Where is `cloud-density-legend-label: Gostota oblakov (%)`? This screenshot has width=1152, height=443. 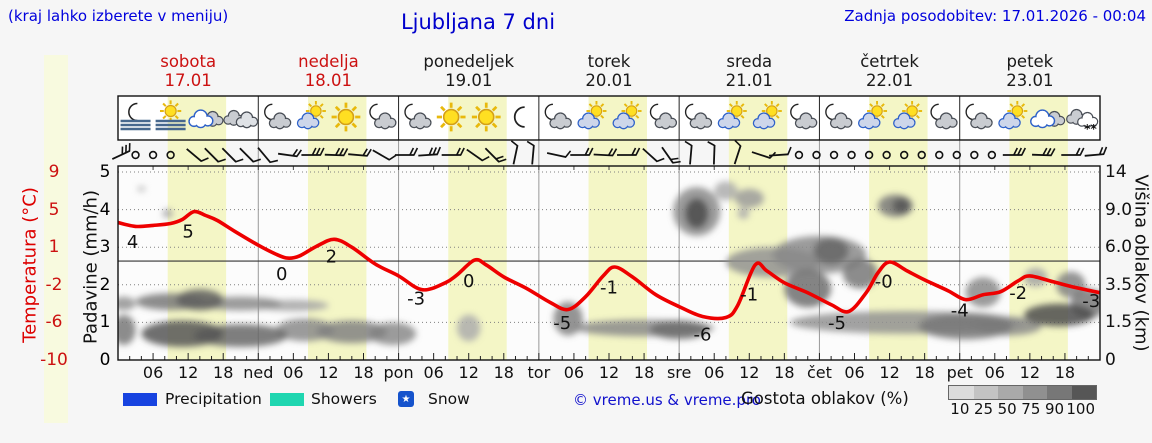 cloud-density-legend-label: Gostota oblakov (%) is located at coordinates (825, 398).